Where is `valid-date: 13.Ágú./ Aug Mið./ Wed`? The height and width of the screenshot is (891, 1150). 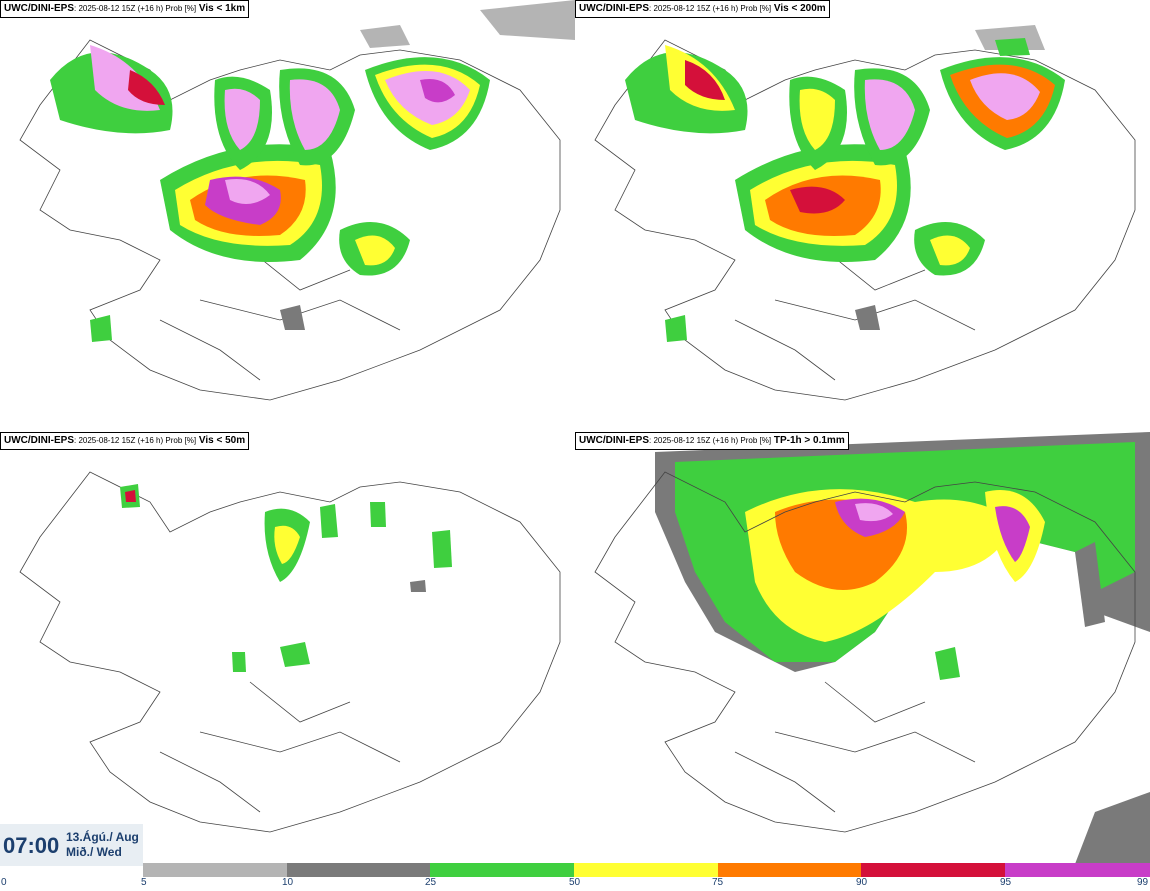 valid-date: 13.Ágú./ Aug Mið./ Wed is located at coordinates (102, 845).